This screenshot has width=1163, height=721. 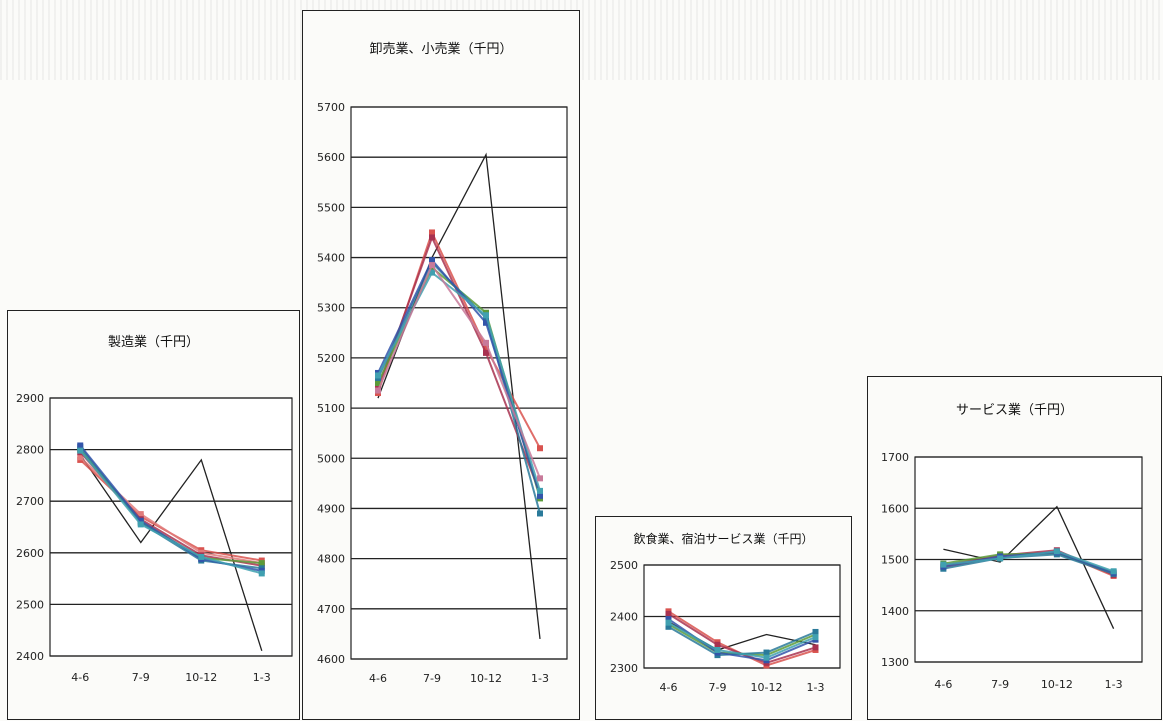 I want to click on scan-header-noise, so click(x=581, y=40).